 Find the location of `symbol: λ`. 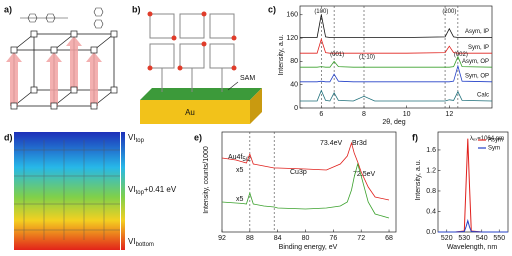

symbol: λ is located at coordinates (471, 139).